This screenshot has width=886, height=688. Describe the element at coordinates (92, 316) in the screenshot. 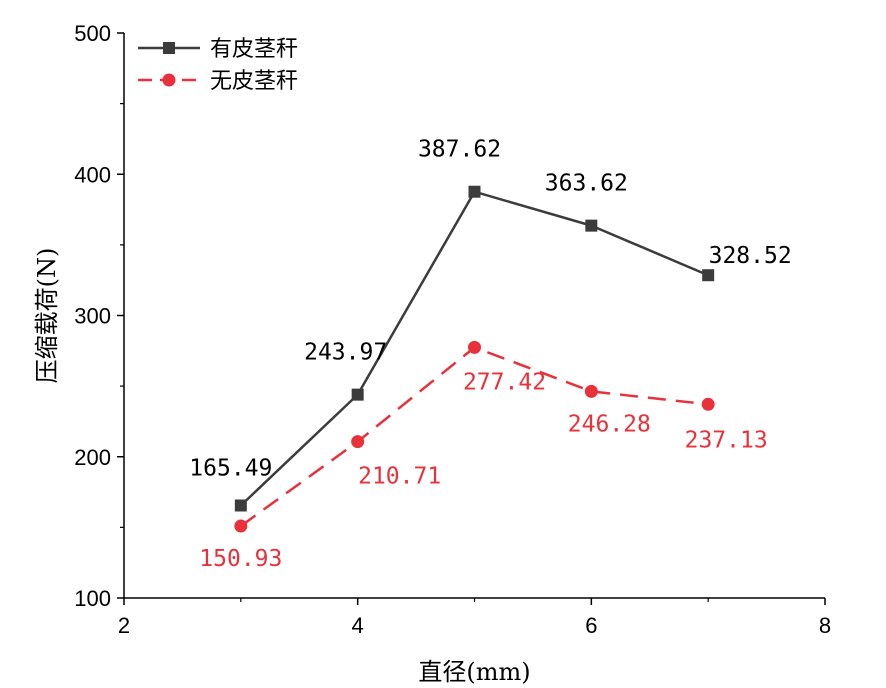

I see `y-tick-label: 300` at that location.